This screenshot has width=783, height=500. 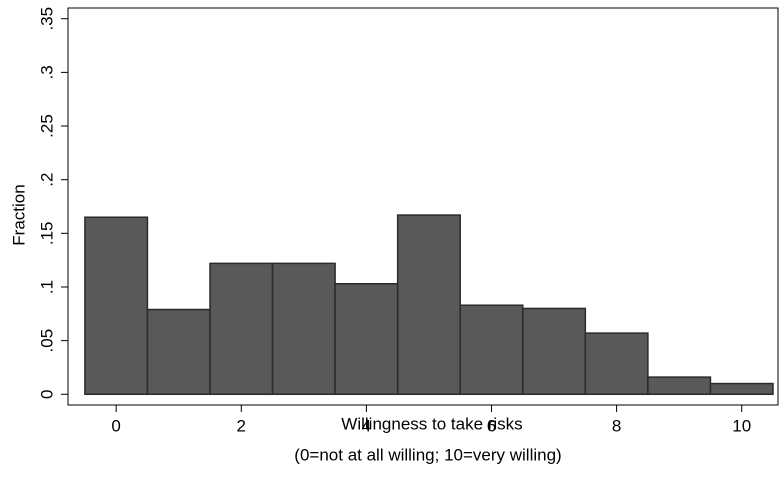 What do you see at coordinates (491, 425) in the screenshot?
I see `x-tick-label: 6` at bounding box center [491, 425].